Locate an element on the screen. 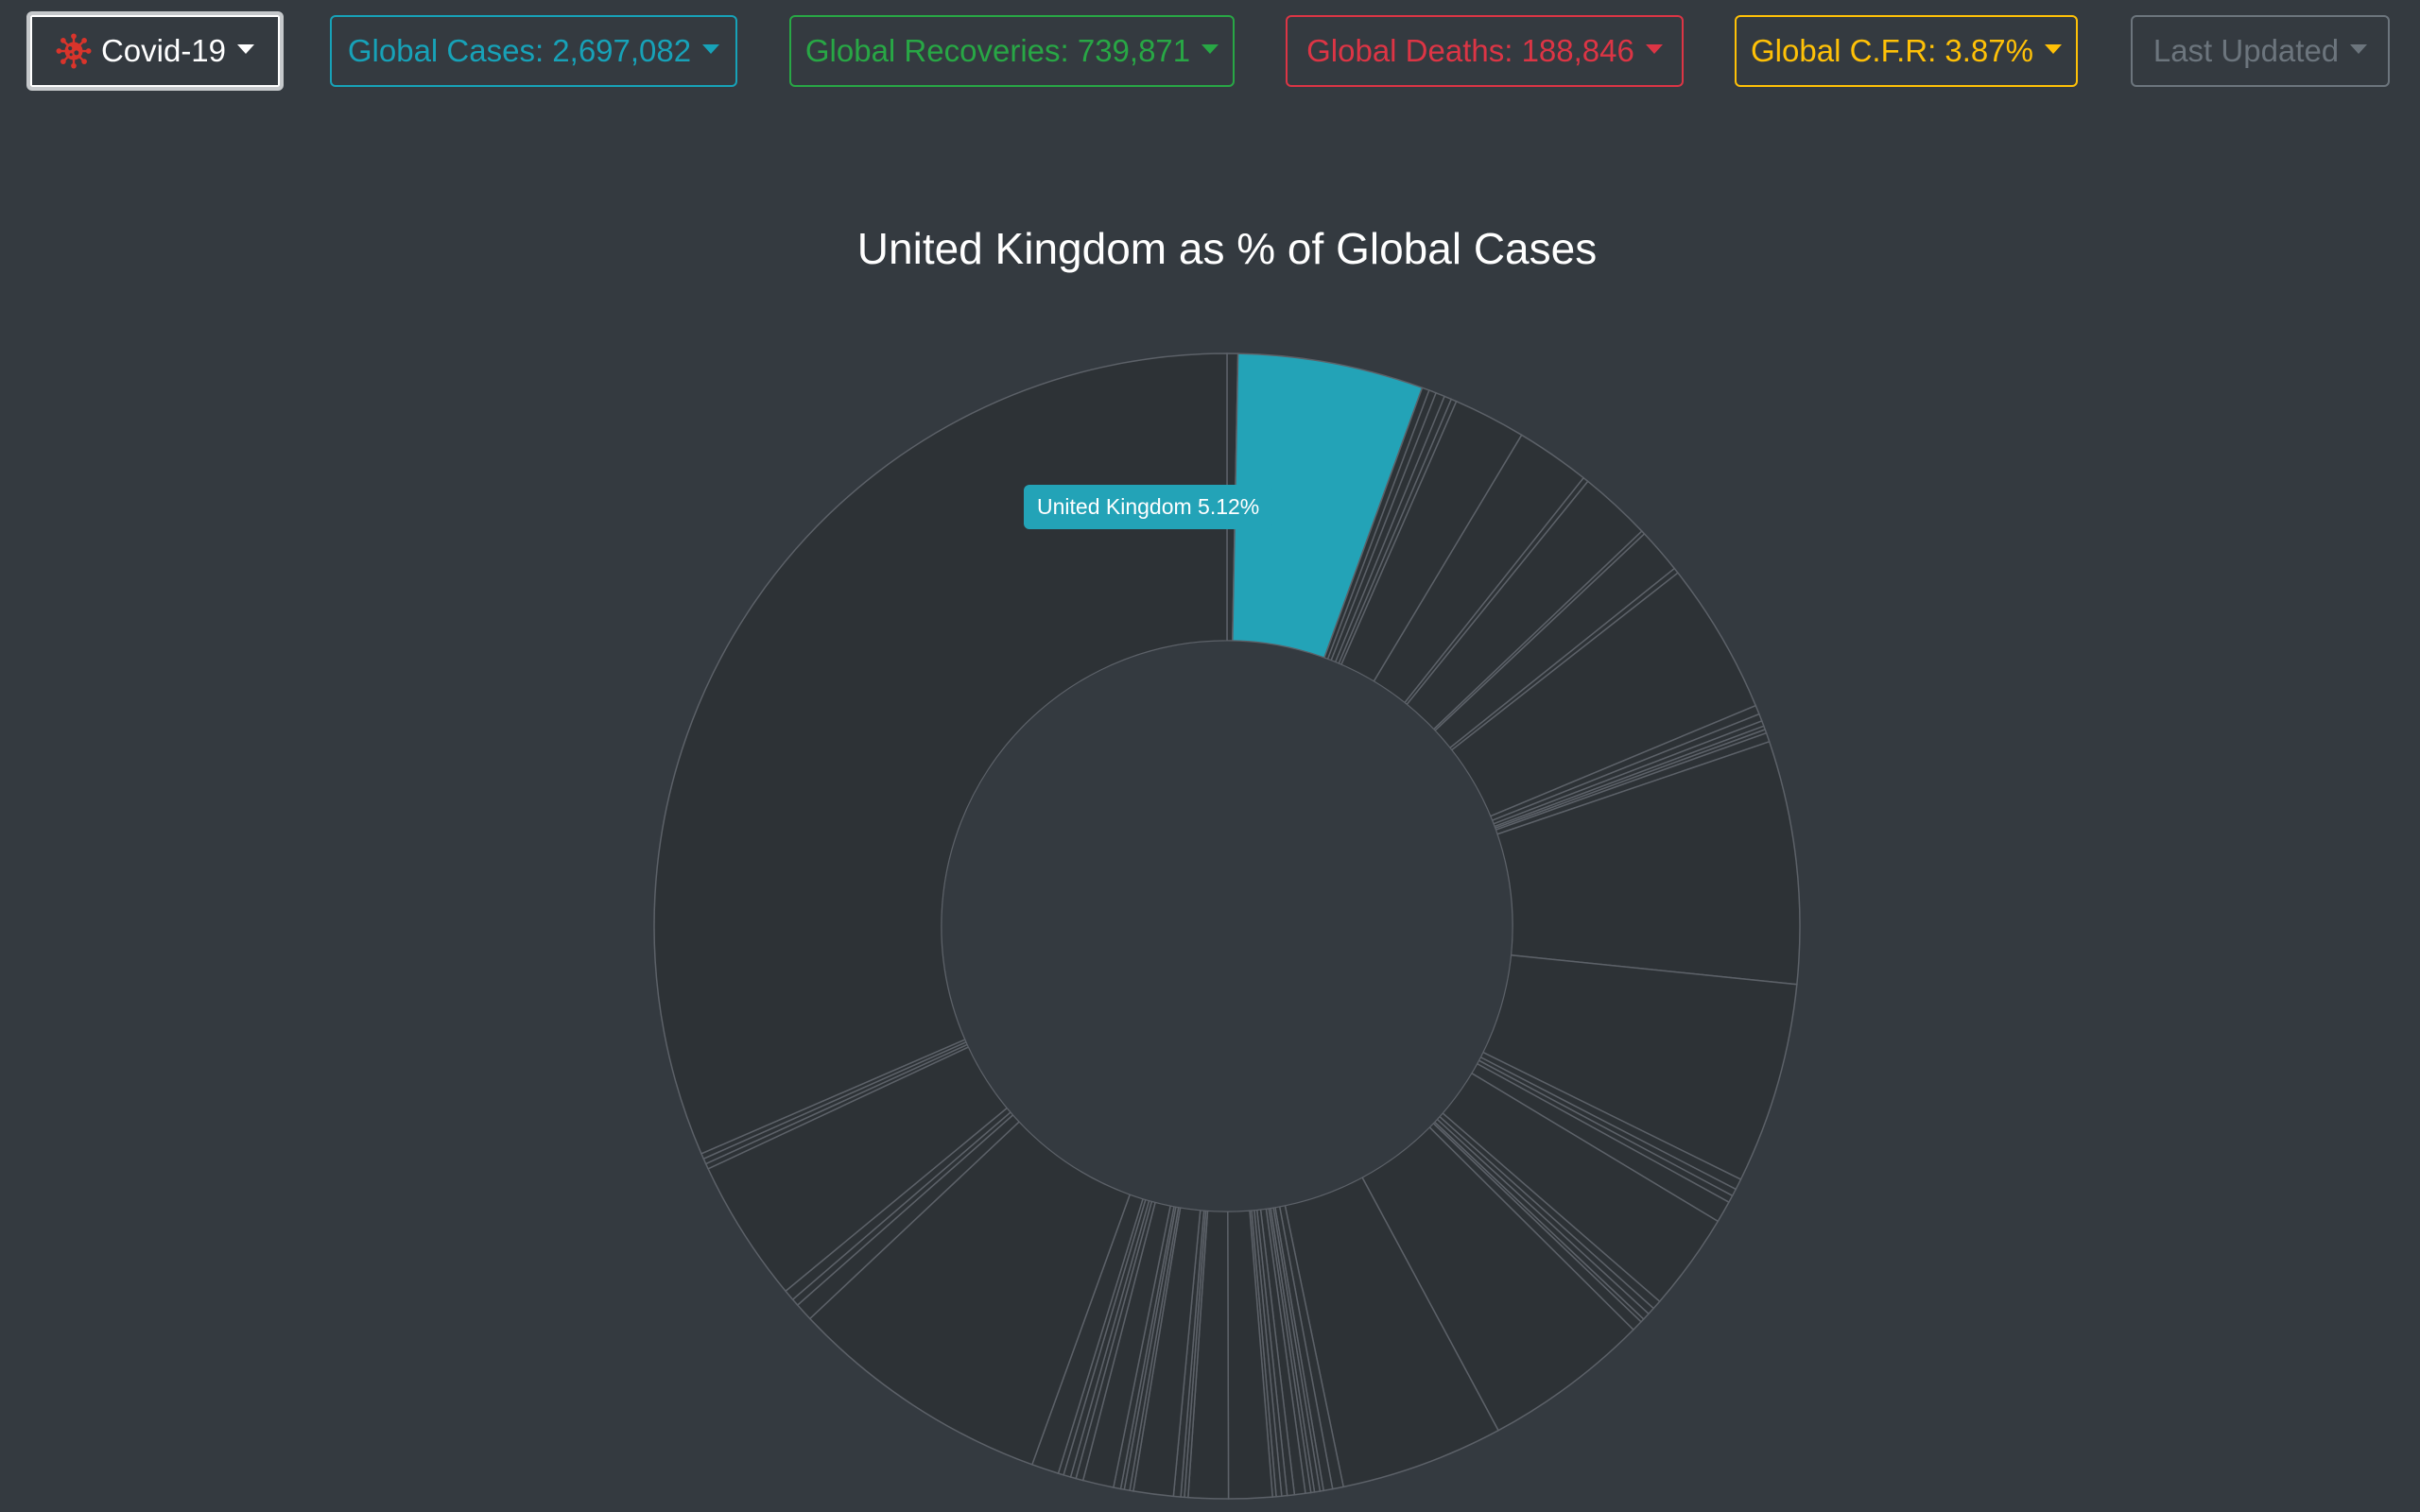 The height and width of the screenshot is (1512, 2420). global-cases-dropdown: Global Cases: 2,697,082 is located at coordinates (533, 51).